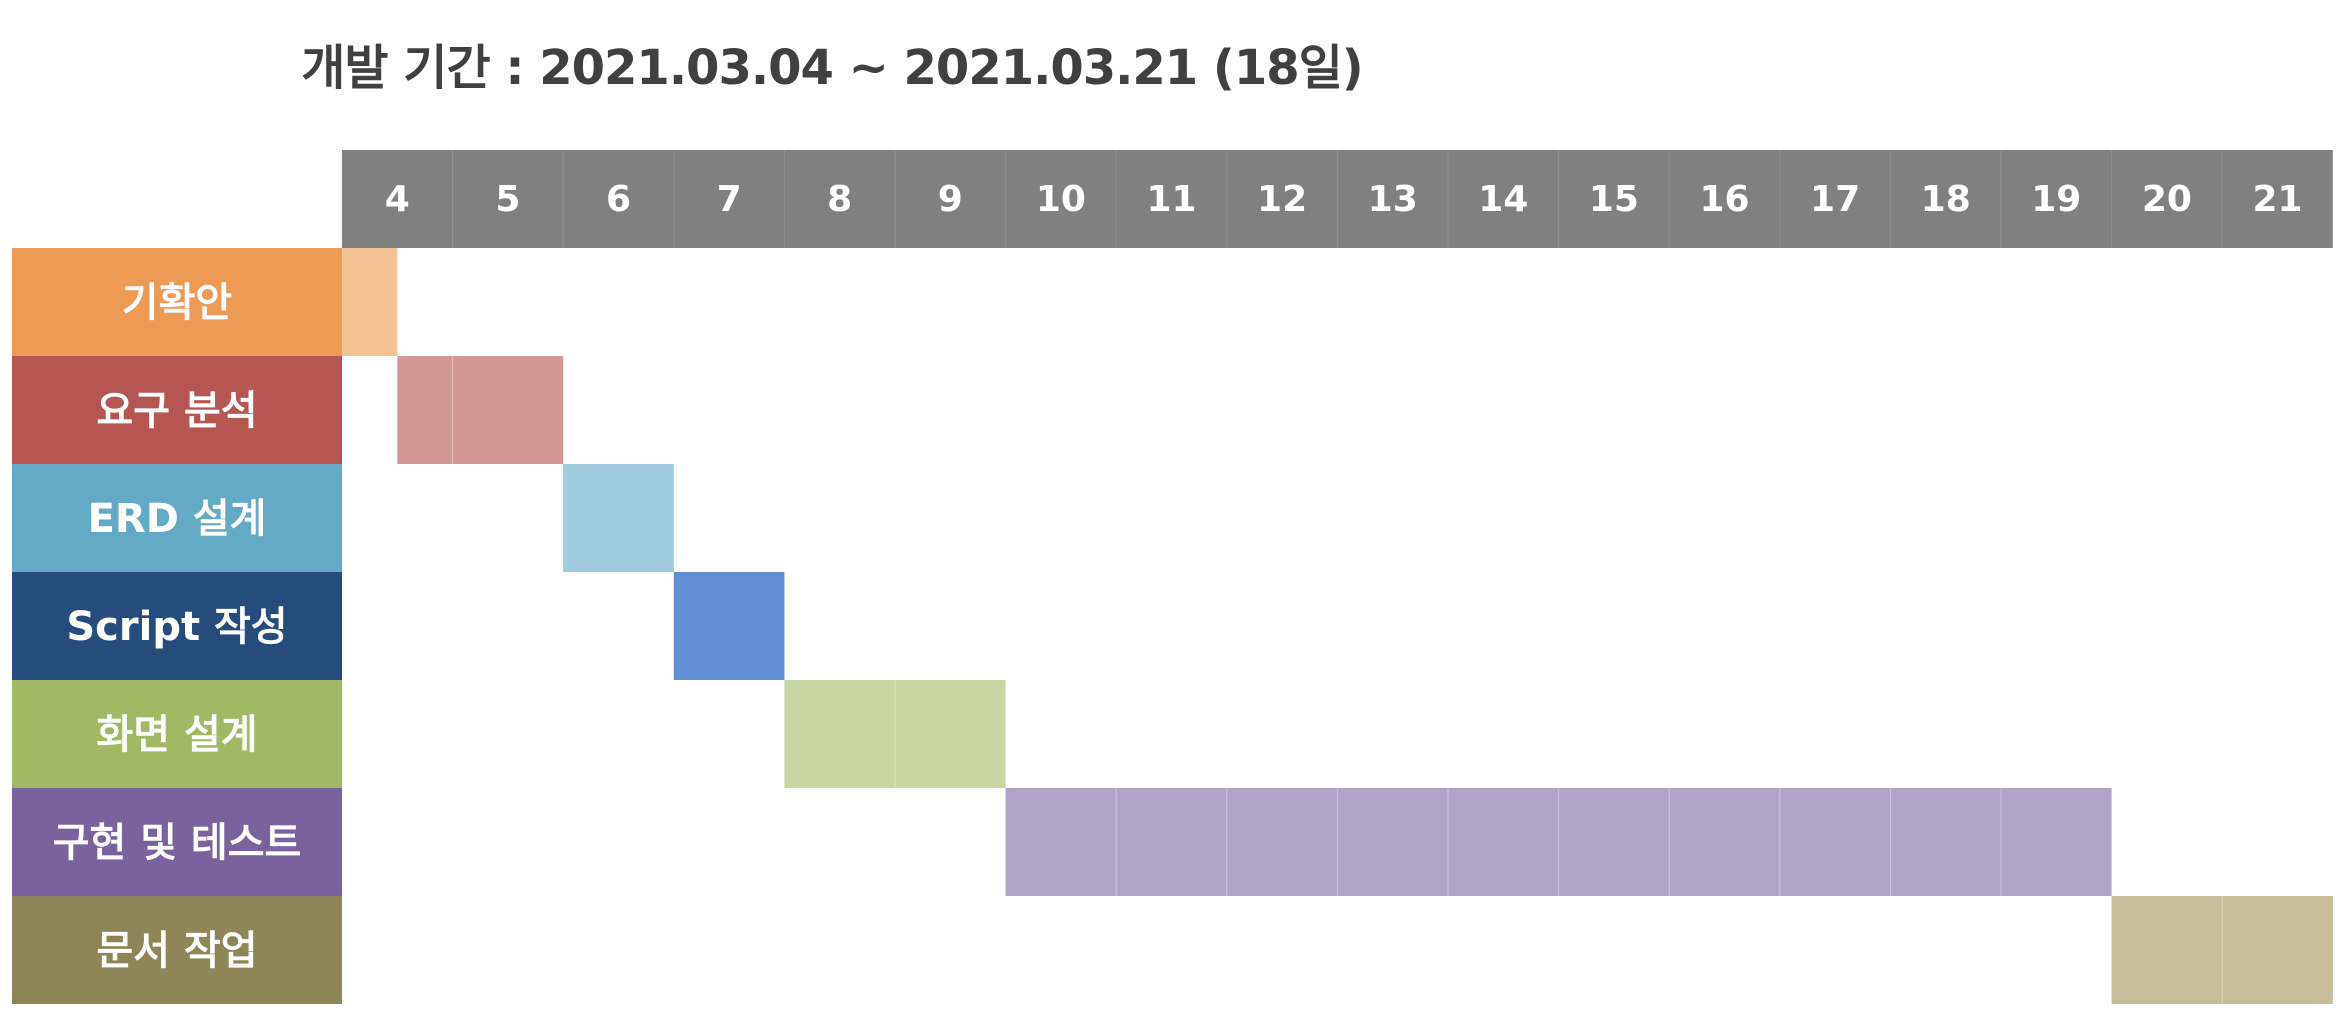 The image size is (2344, 1016). Describe the element at coordinates (1171, 199) in the screenshot. I see `day-label-11: 11` at that location.